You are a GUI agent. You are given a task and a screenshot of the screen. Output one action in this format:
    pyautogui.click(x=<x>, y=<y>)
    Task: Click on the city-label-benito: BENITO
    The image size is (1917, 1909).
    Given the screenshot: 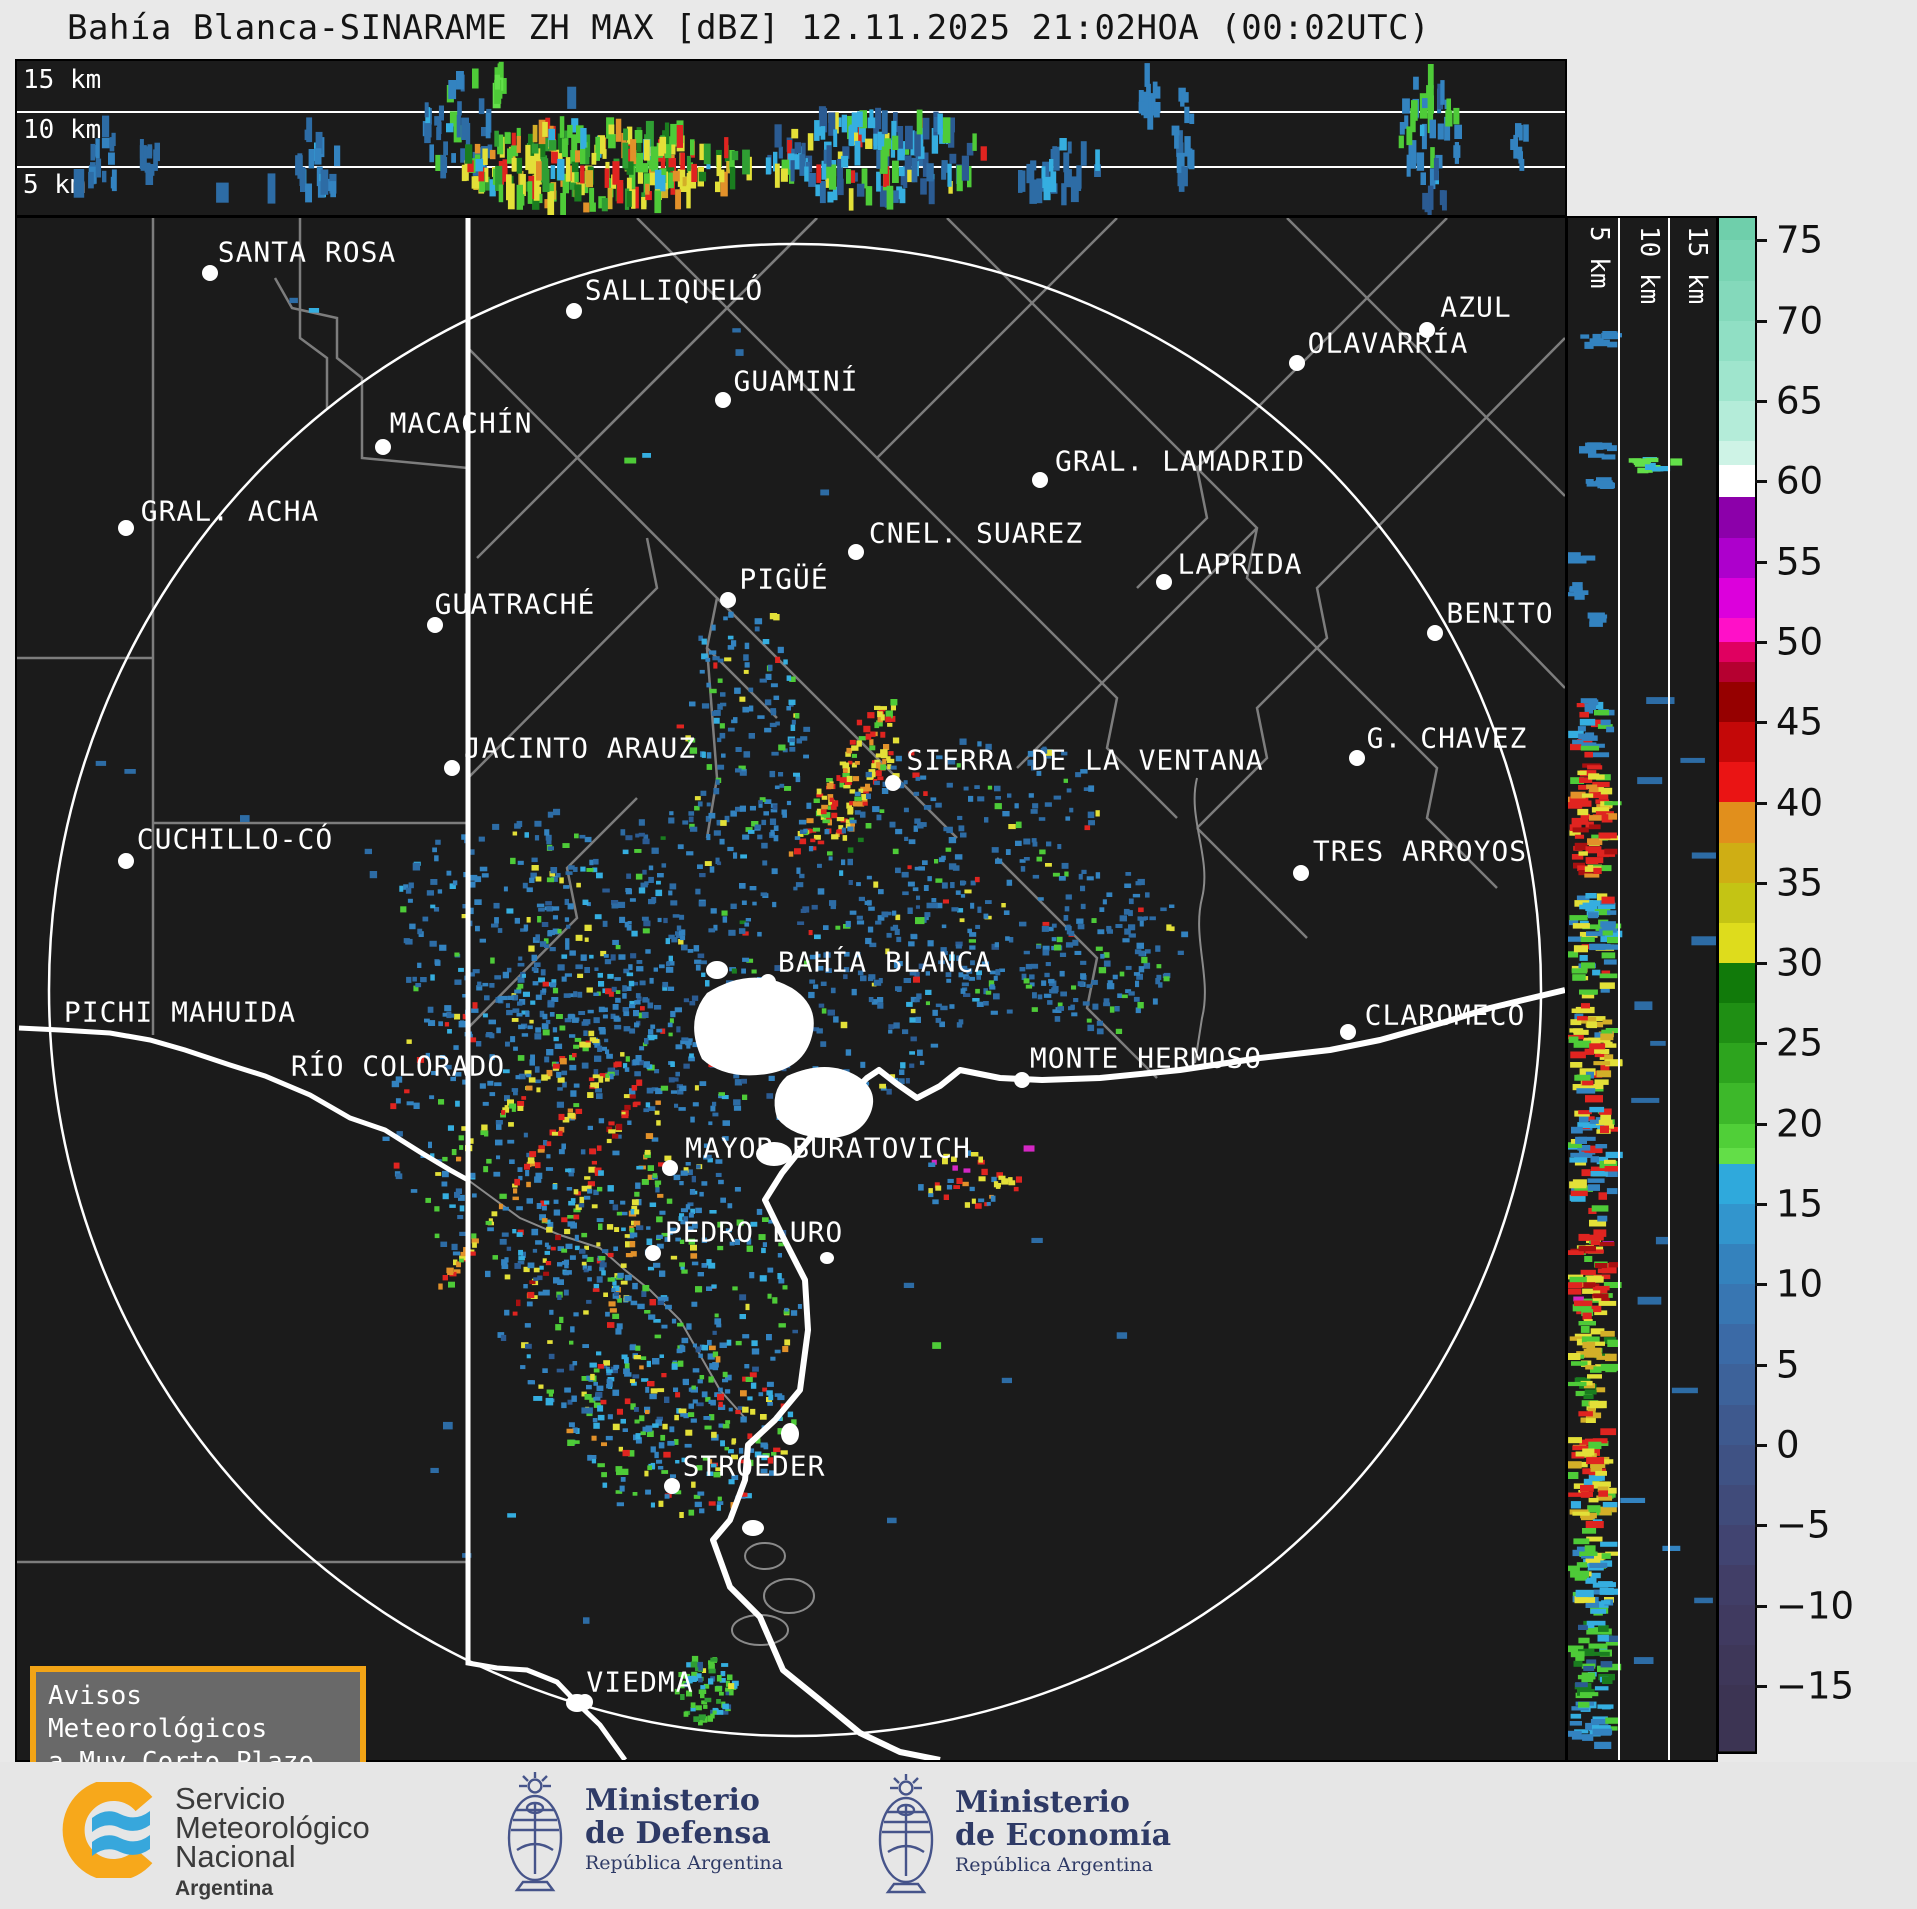 What is the action you would take?
    pyautogui.click(x=1500, y=613)
    